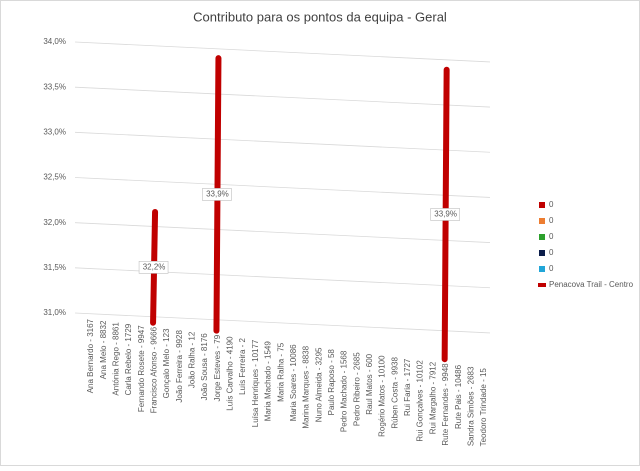 This screenshot has height=471, width=640. Describe the element at coordinates (54, 267) in the screenshot. I see `y-tick-label: 31,5%` at that location.